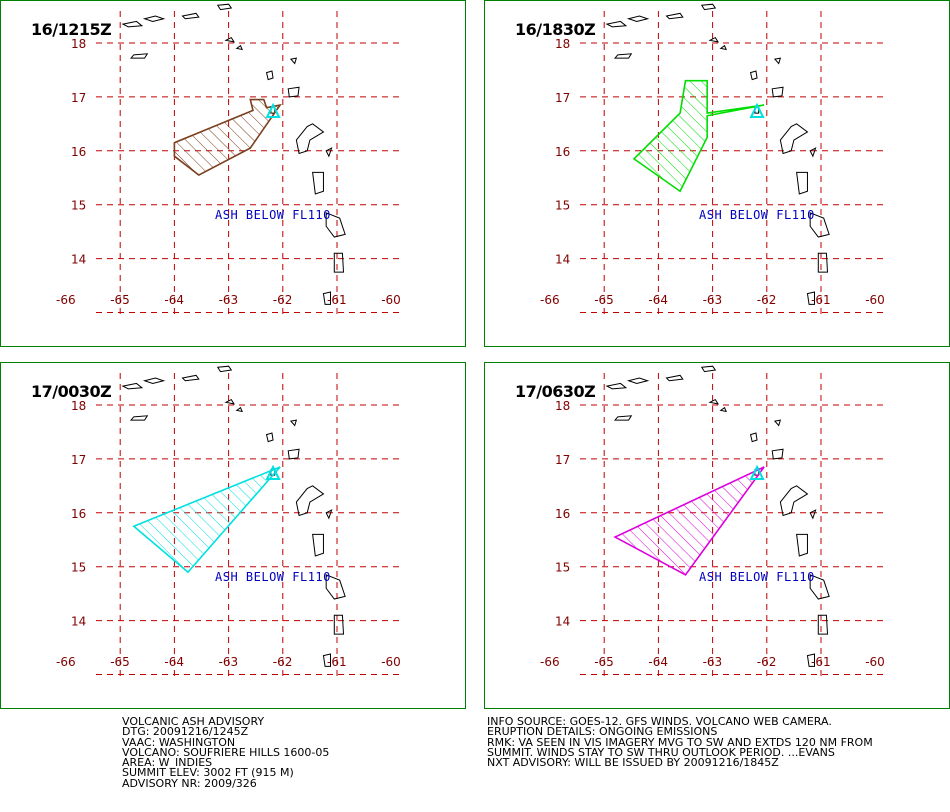 This screenshot has height=812, width=950. What do you see at coordinates (71, 29) in the screenshot?
I see `panel-time: 16/1215Z` at bounding box center [71, 29].